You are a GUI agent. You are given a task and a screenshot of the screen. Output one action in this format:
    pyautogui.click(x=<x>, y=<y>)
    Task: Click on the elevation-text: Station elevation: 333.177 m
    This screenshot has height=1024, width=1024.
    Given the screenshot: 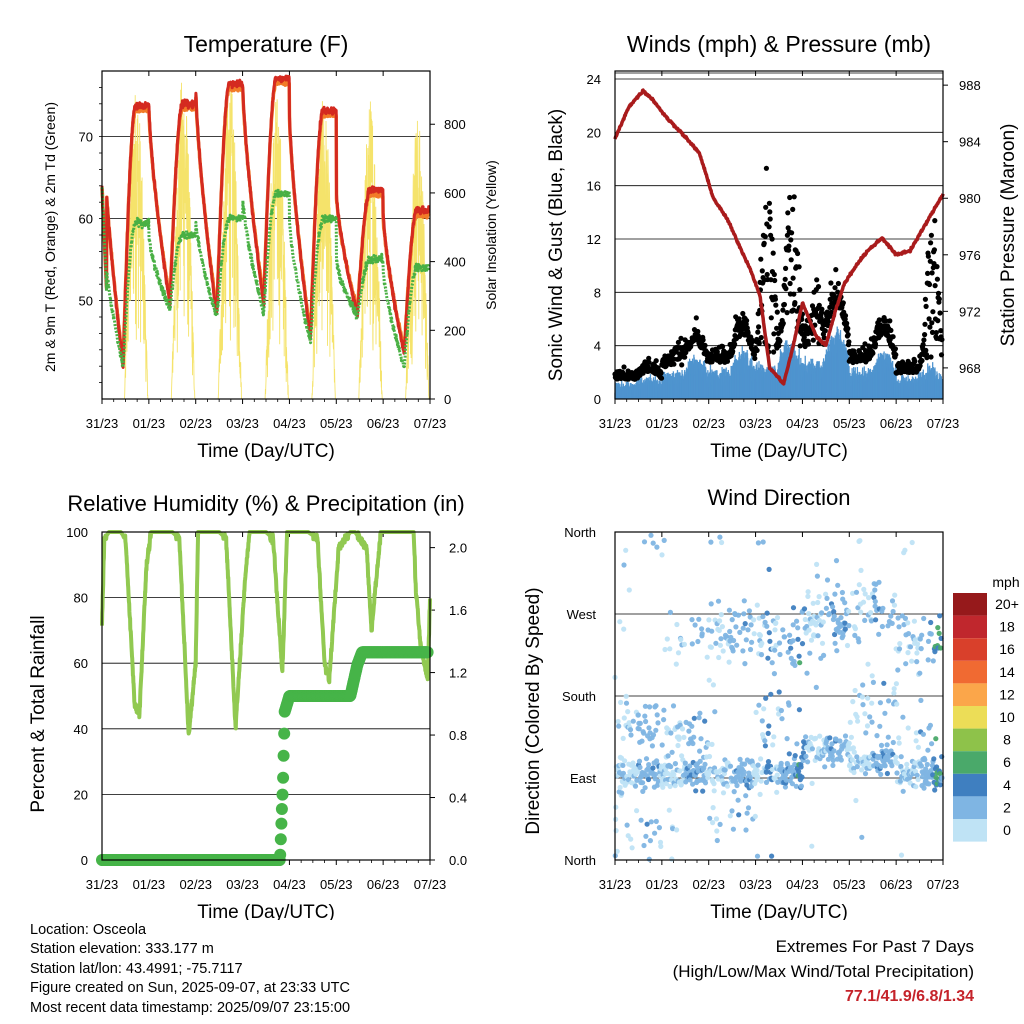 What is the action you would take?
    pyautogui.click(x=122, y=949)
    